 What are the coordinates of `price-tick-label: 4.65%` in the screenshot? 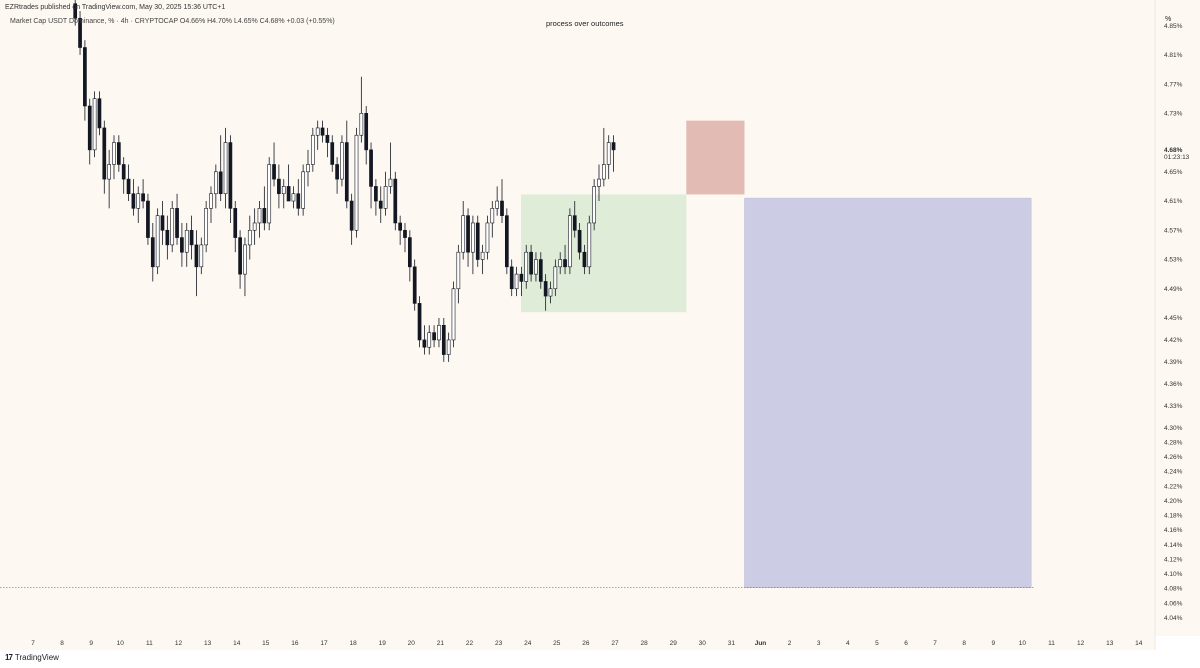 It's located at (1173, 172).